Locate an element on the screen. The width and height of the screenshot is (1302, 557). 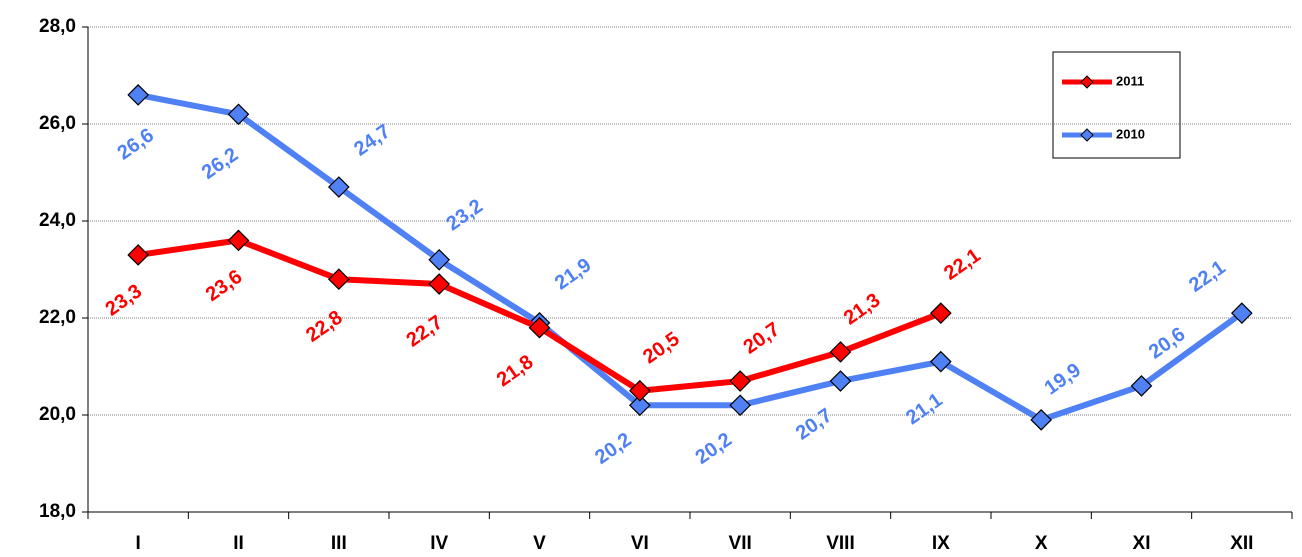
value-label: 23,6 is located at coordinates (224, 286).